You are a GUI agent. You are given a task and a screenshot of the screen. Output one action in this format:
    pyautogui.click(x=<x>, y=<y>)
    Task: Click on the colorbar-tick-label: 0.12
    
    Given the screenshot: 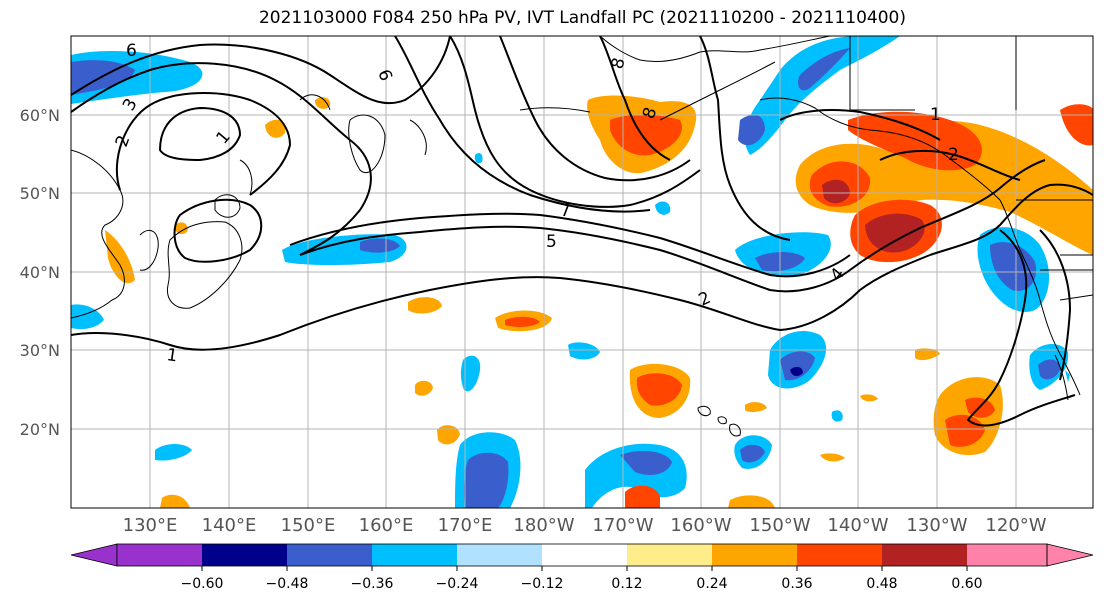 What is the action you would take?
    pyautogui.click(x=626, y=584)
    